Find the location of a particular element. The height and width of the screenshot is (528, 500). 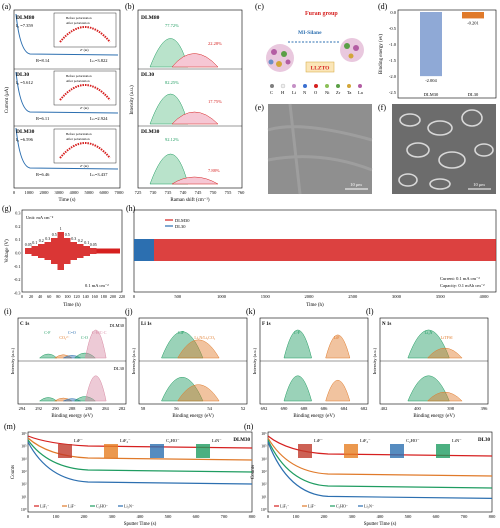

panel-e: (e) 10 μm is located at coordinates (314, 149).